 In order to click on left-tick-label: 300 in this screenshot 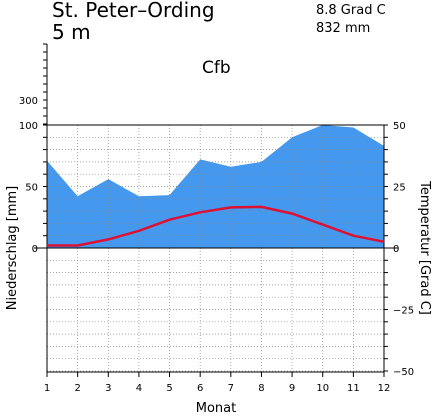, I will do `click(28, 101)`.